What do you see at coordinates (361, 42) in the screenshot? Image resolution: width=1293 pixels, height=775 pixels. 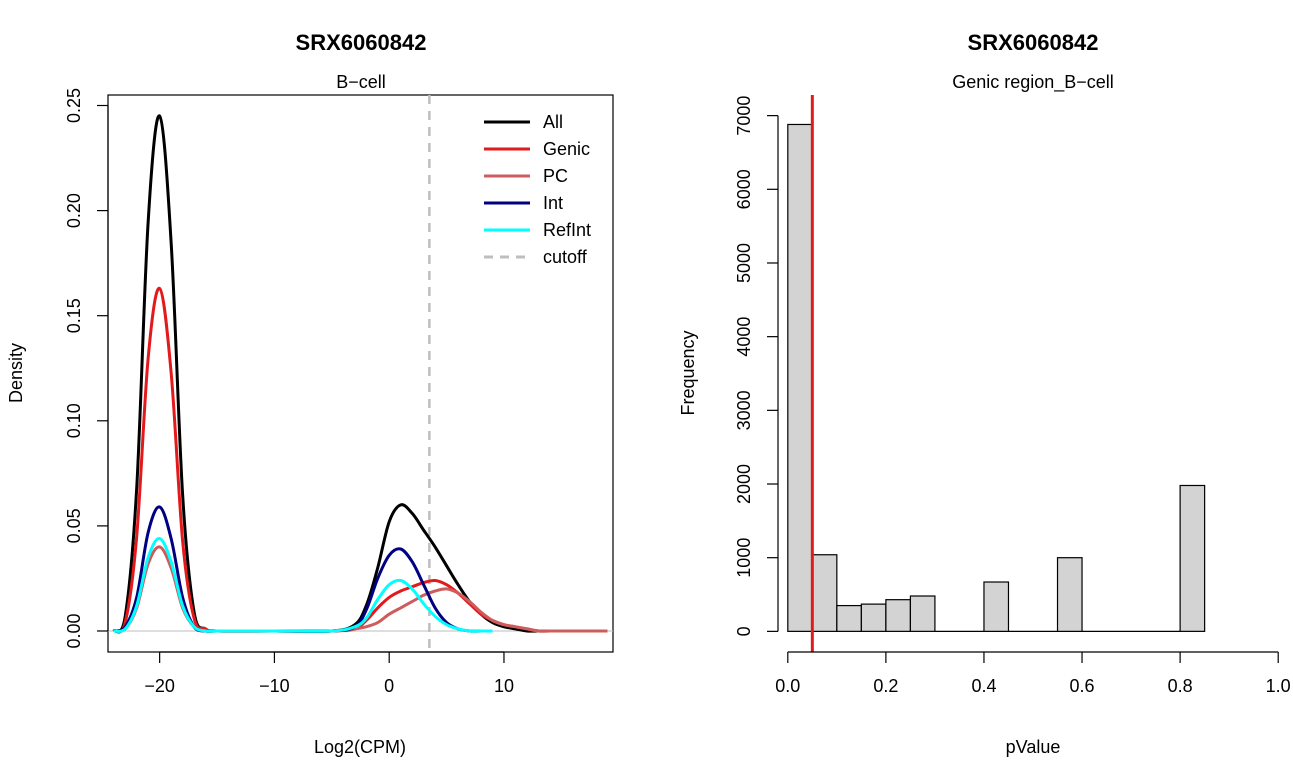 I see `density-chart-title: SRX6060842` at bounding box center [361, 42].